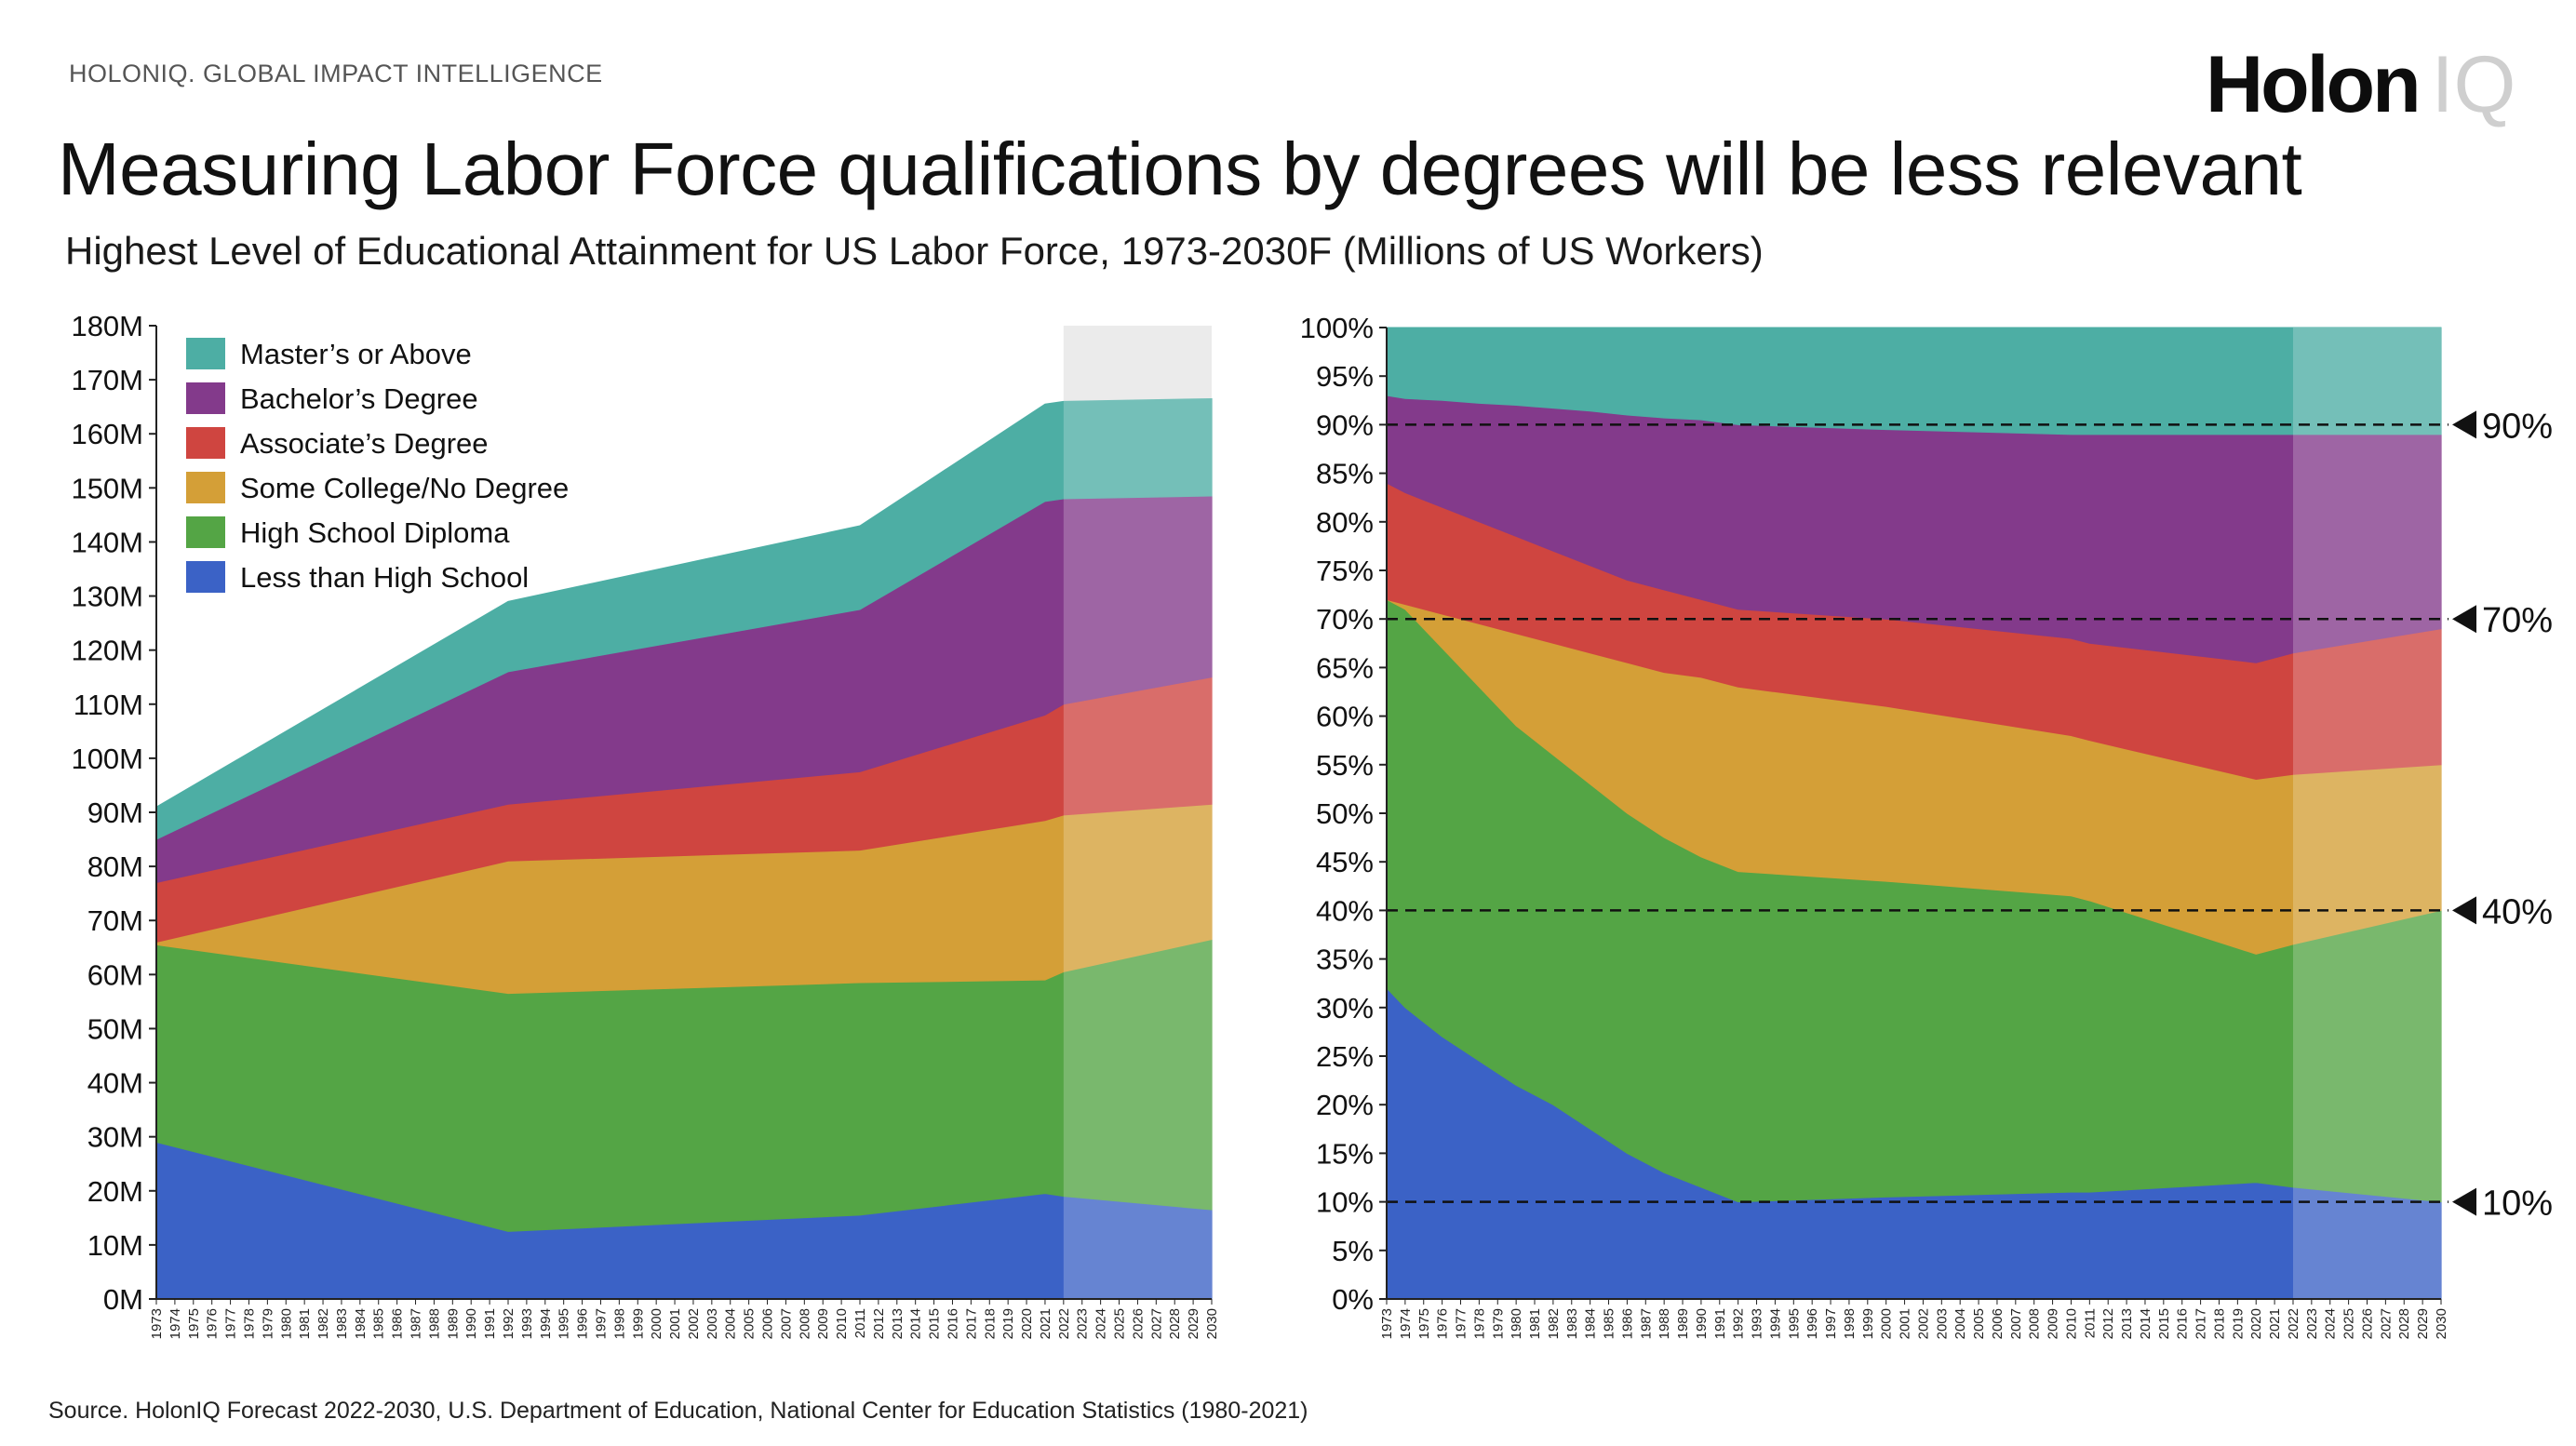 The image size is (2576, 1446). What do you see at coordinates (898, 1323) in the screenshot?
I see `x-tick-label: 2013` at bounding box center [898, 1323].